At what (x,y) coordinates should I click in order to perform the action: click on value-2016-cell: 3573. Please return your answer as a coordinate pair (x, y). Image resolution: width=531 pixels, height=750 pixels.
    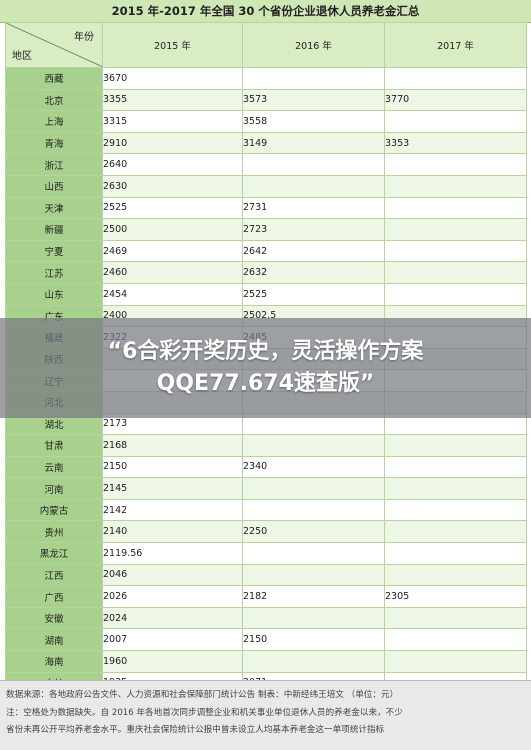
    Looking at the image, I should click on (313, 100).